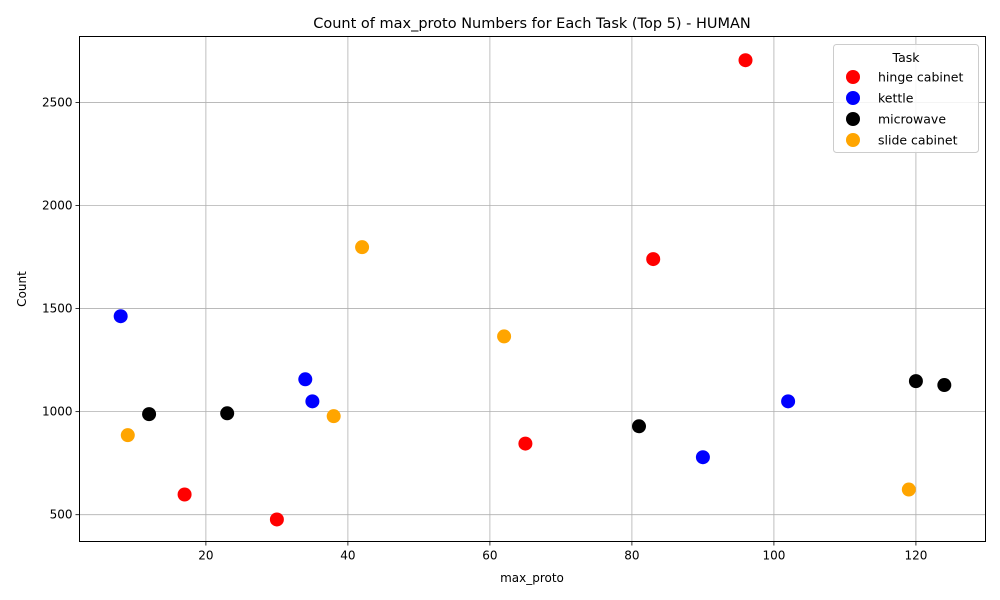  What do you see at coordinates (896, 98) in the screenshot?
I see `legend-label: kettle` at bounding box center [896, 98].